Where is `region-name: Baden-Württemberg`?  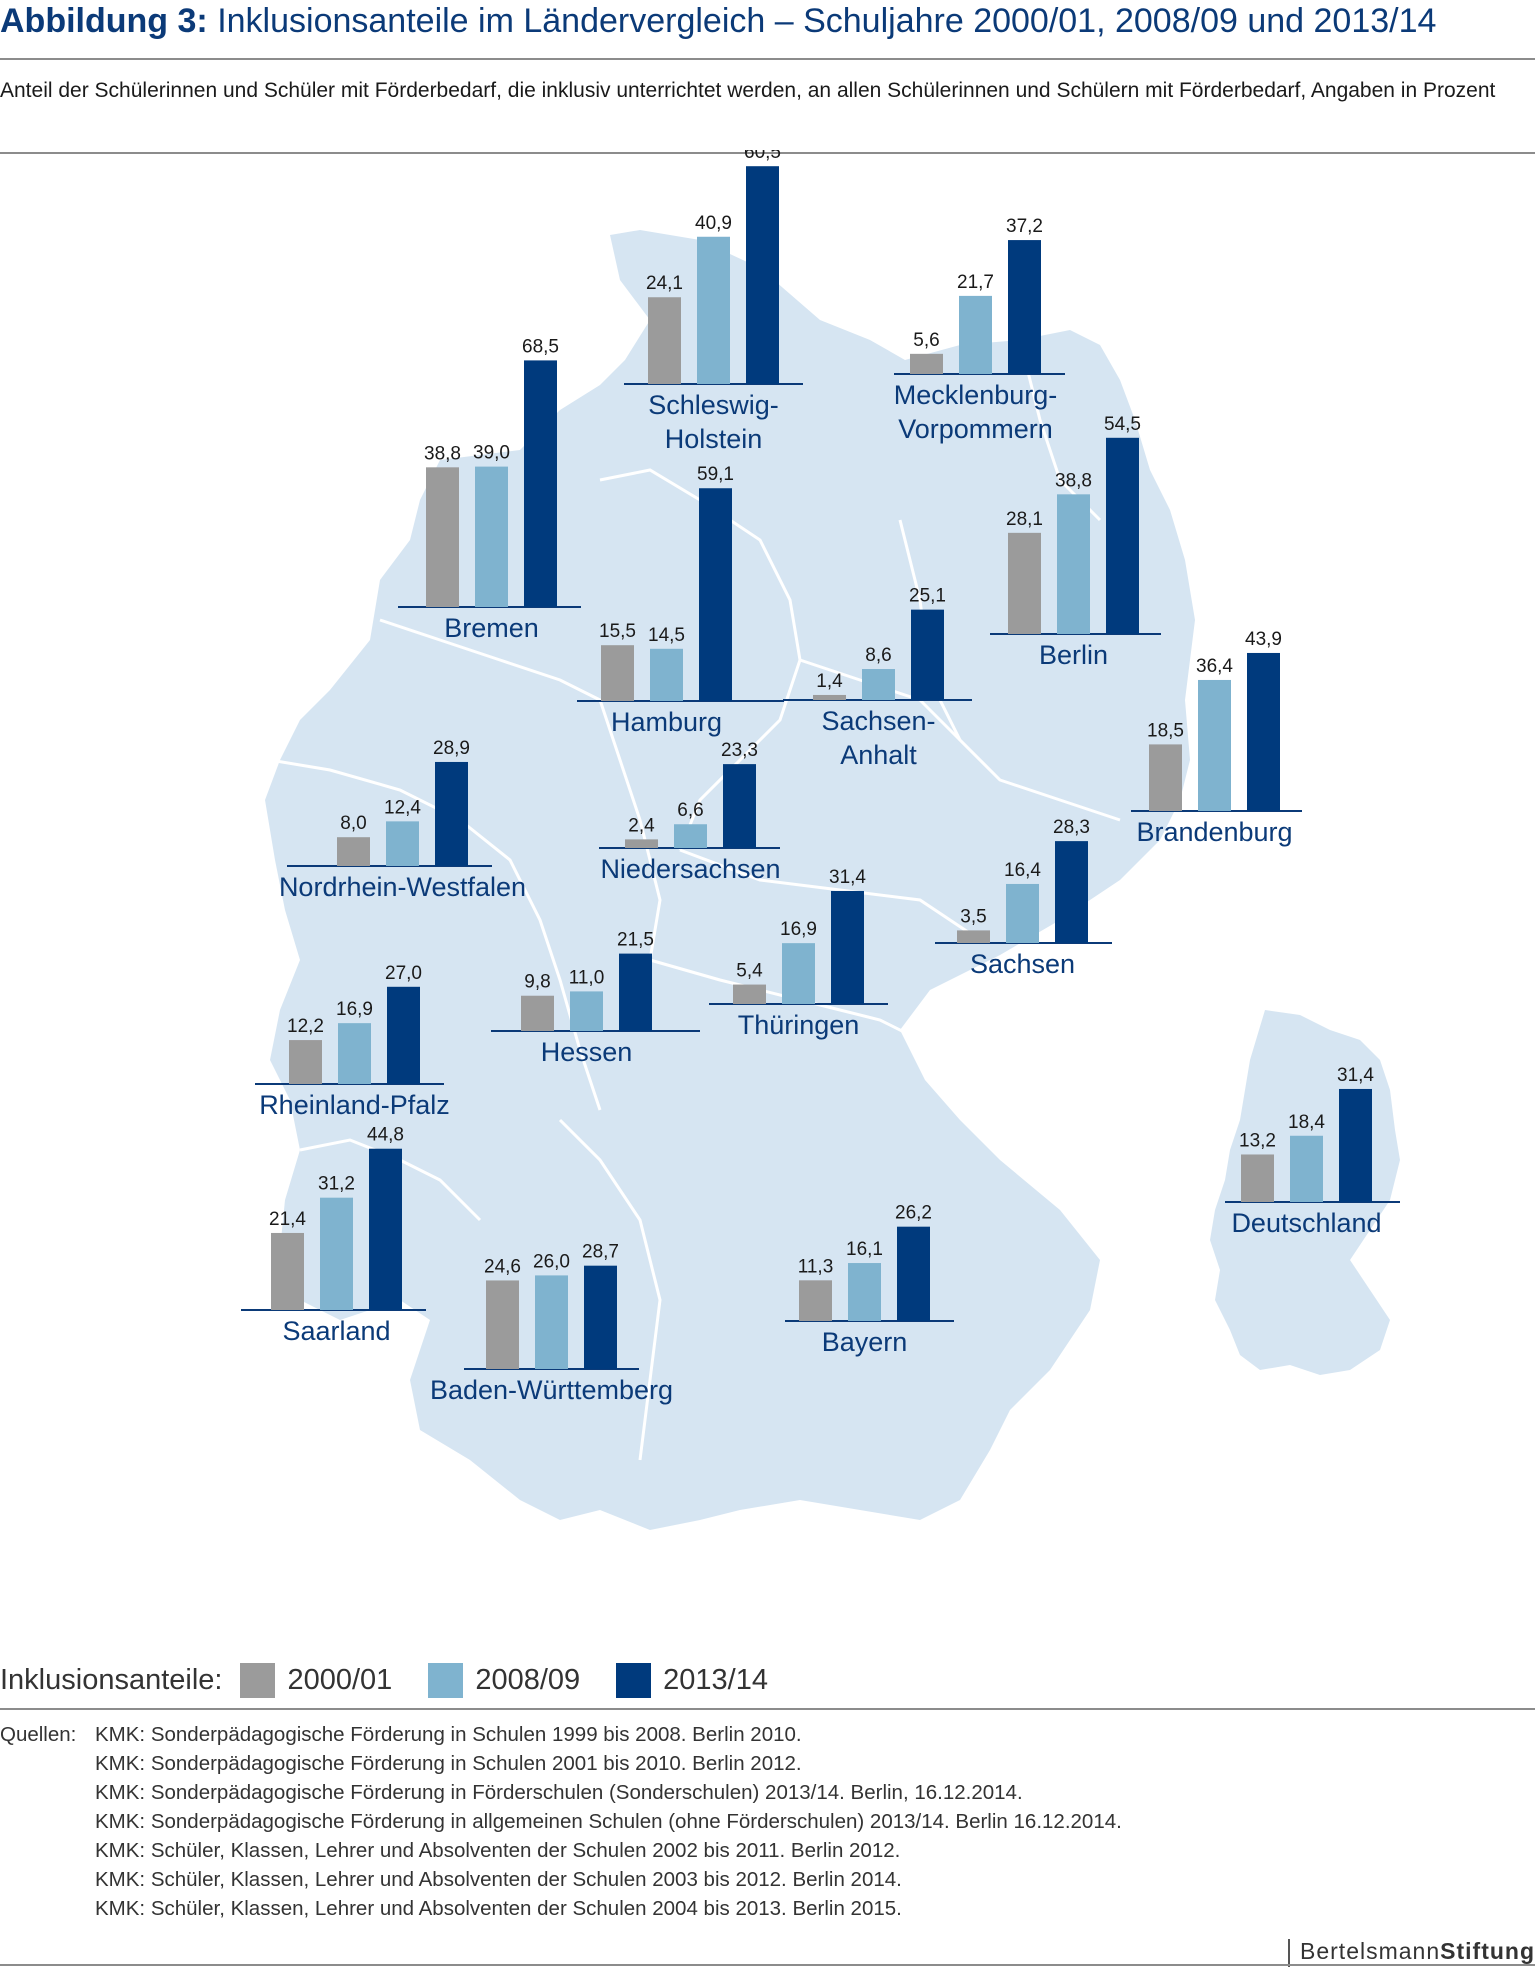 region-name: Baden-Württemberg is located at coordinates (551, 1390).